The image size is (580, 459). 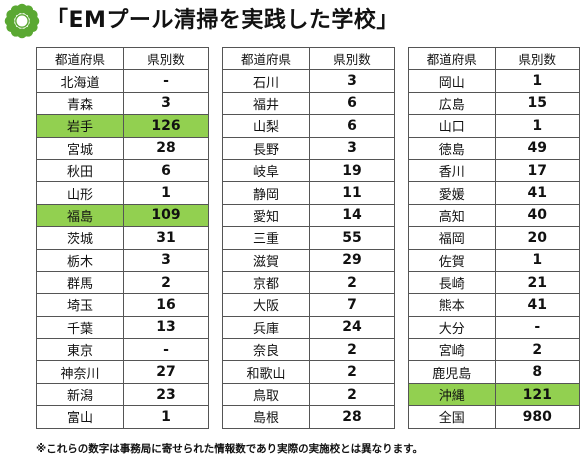 What do you see at coordinates (308, 417) in the screenshot?
I see `table-row: 島根 28` at bounding box center [308, 417].